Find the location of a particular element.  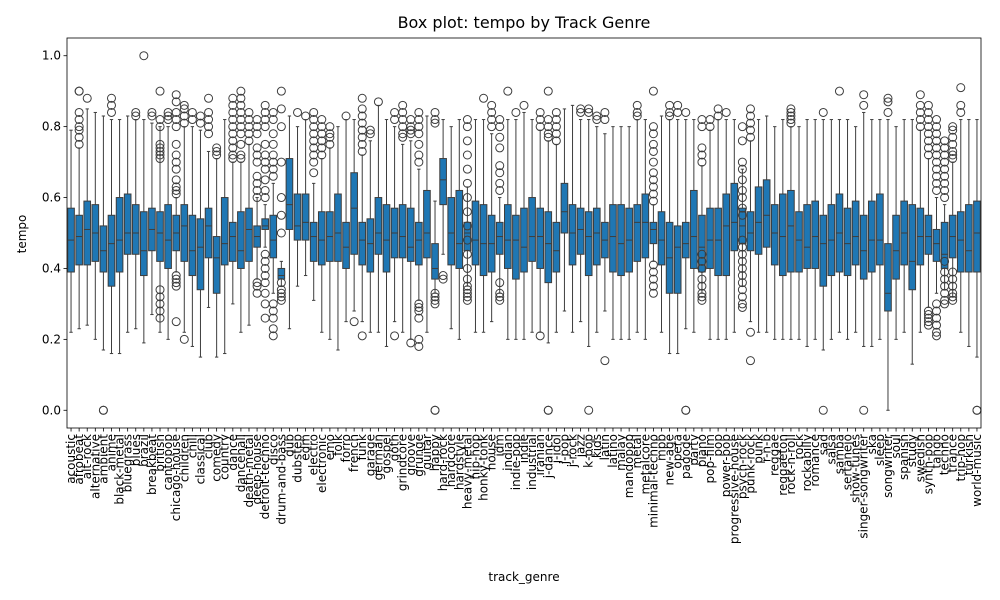

box-emo is located at coordinates (330, 231).